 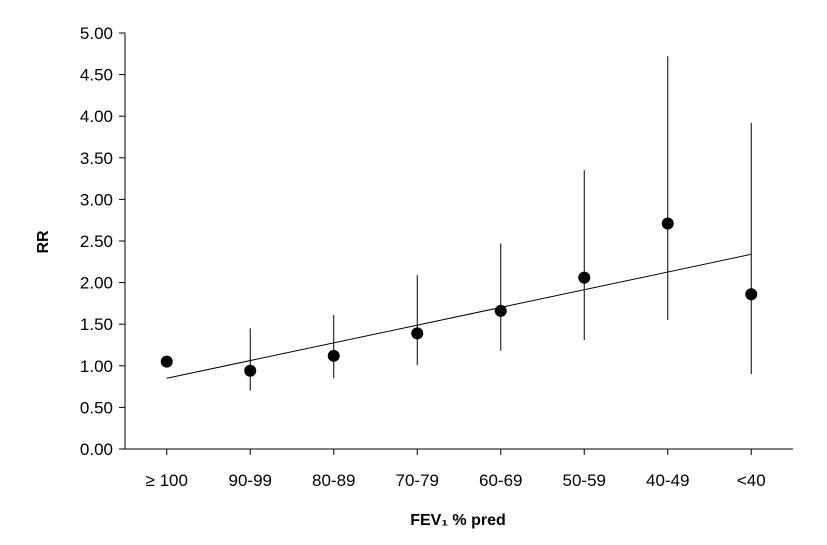 I want to click on y-tick-label: 2.50, so click(x=96, y=241).